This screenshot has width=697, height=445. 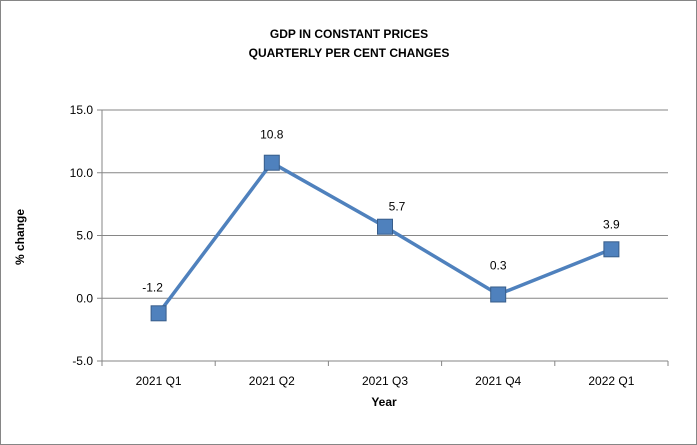 What do you see at coordinates (272, 381) in the screenshot?
I see `x-tick-label: 2021 Q2` at bounding box center [272, 381].